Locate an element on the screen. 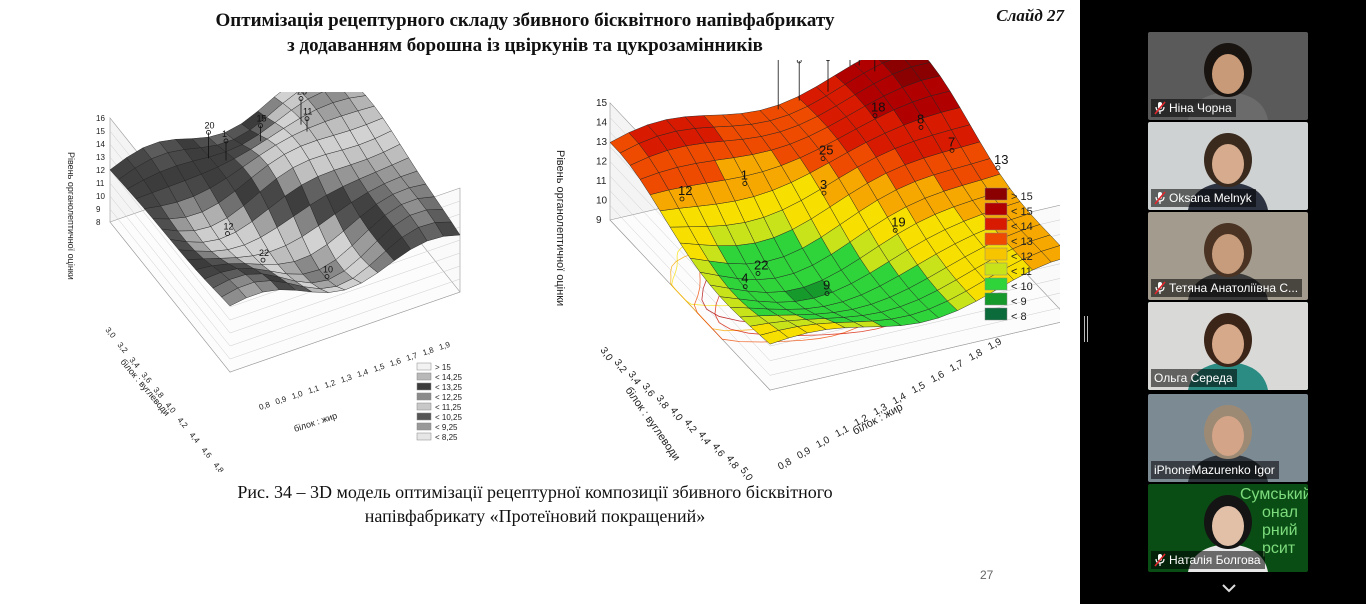 This screenshot has height=604, width=1366. legend-label: < 9 is located at coordinates (1019, 302).